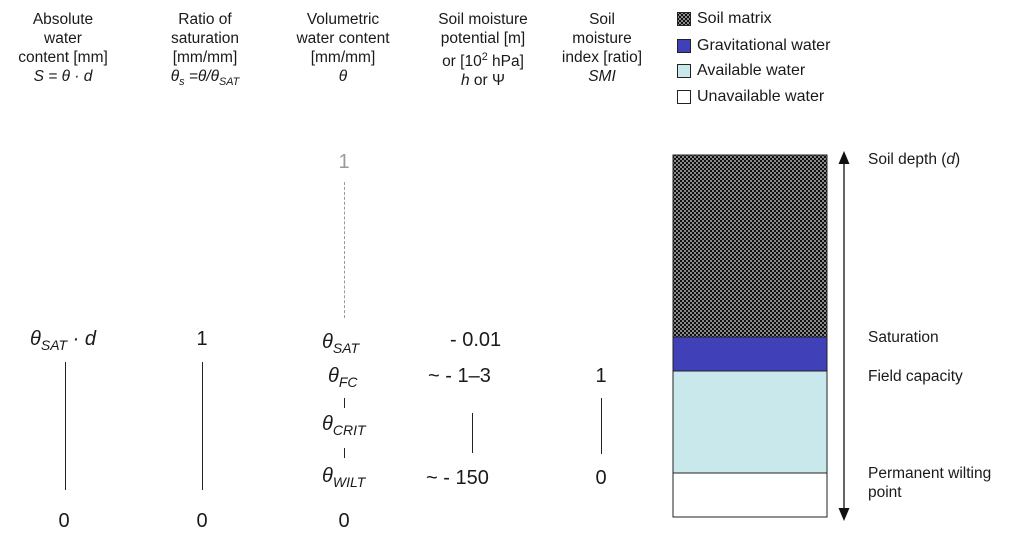 This screenshot has width=1019, height=533. I want to click on saturation-label: Saturation, so click(903, 337).